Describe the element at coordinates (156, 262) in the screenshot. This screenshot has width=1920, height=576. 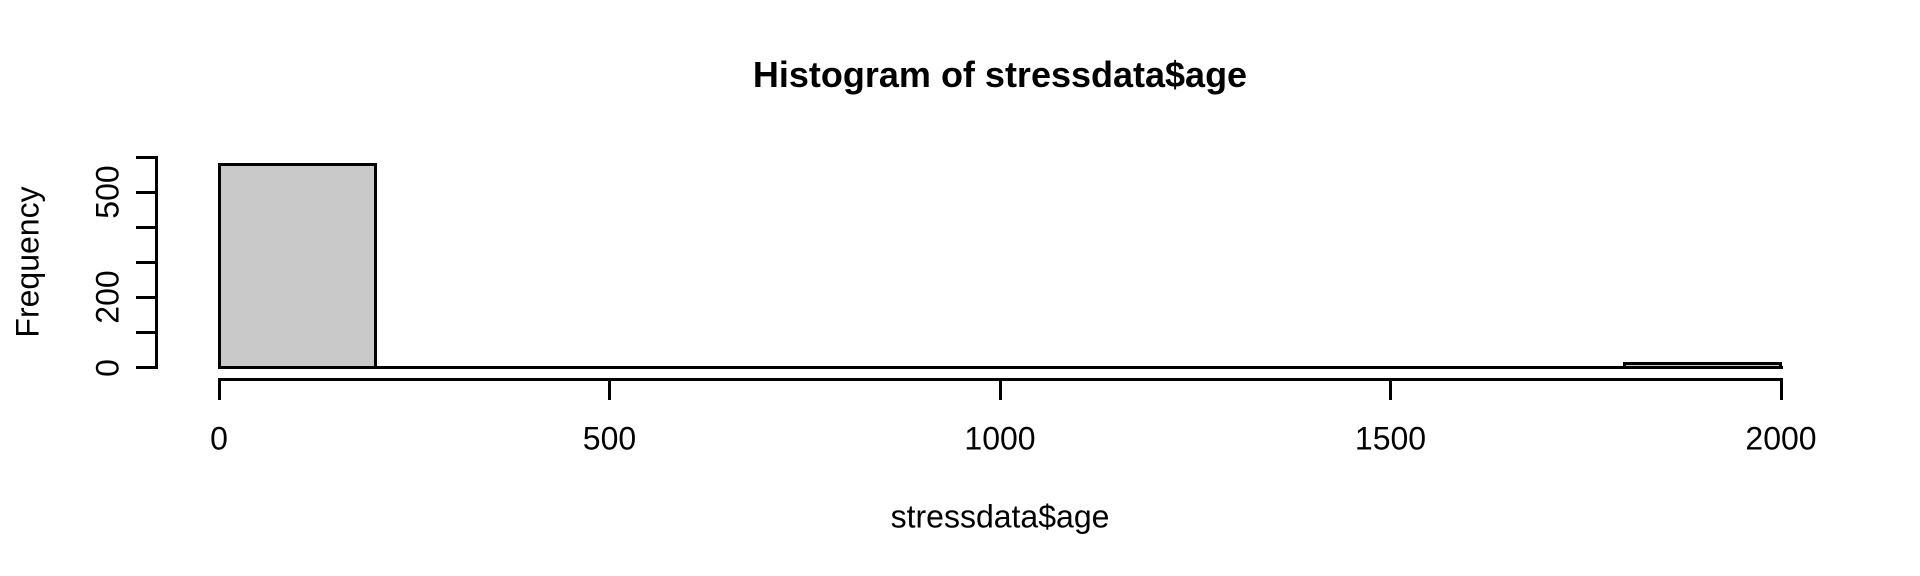
I see `y-axis-line` at that location.